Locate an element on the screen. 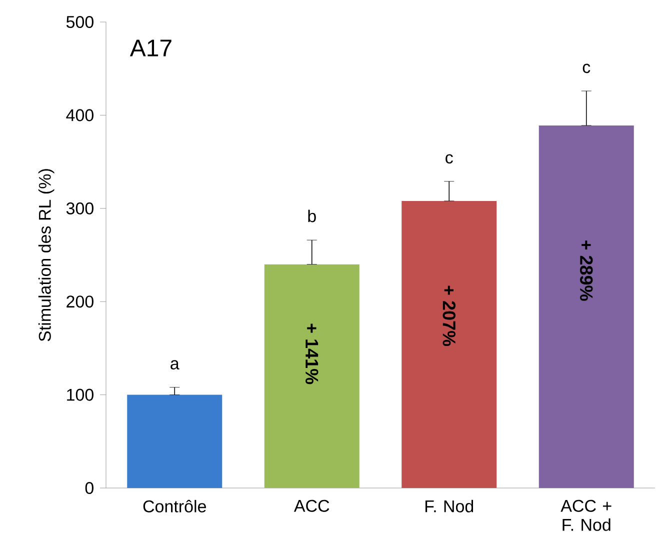 This screenshot has height=556, width=661. y-tick-label: 300 is located at coordinates (80, 208).